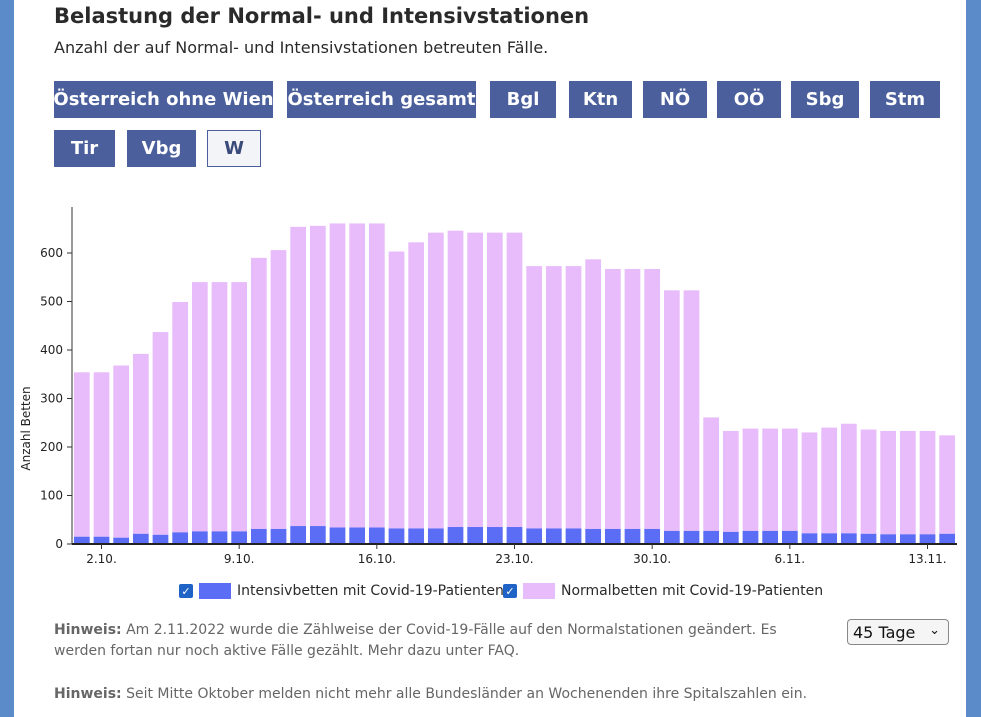  Describe the element at coordinates (239, 559) in the screenshot. I see `x-tick-label: 9.10.` at that location.